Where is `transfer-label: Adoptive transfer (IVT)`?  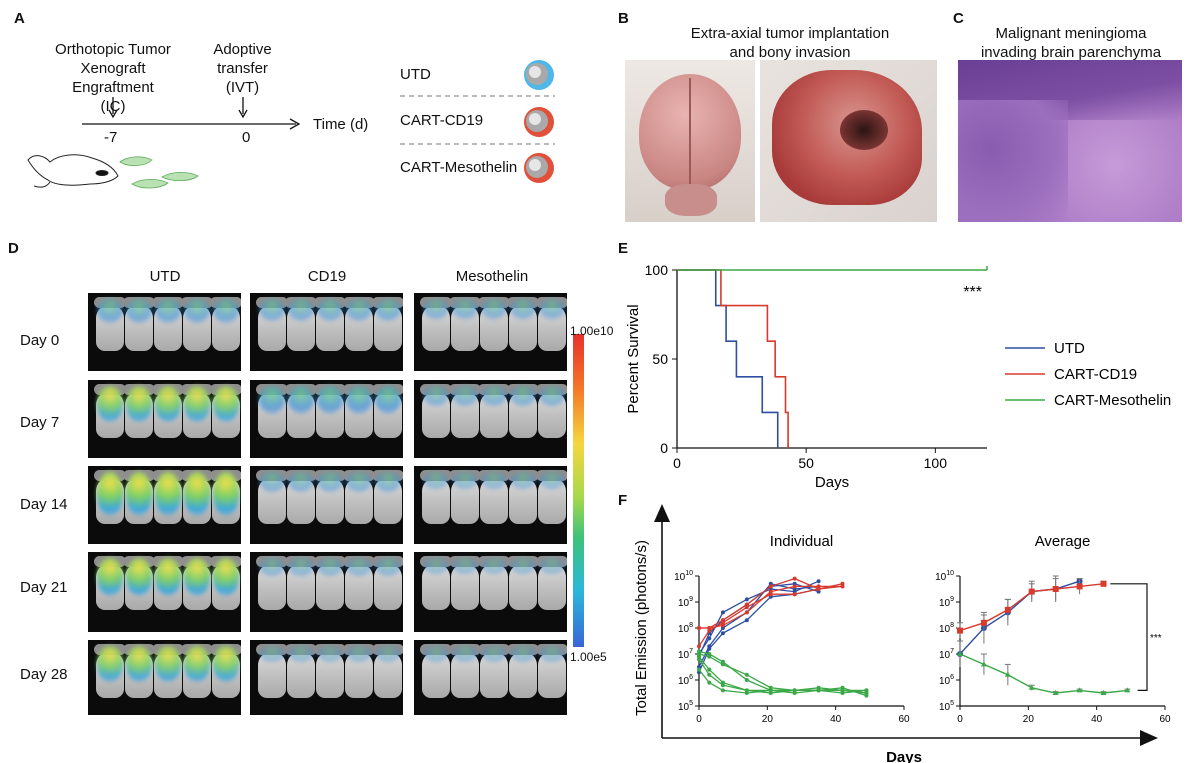
transfer-label: Adoptive transfer (IVT) is located at coordinates (242, 68).